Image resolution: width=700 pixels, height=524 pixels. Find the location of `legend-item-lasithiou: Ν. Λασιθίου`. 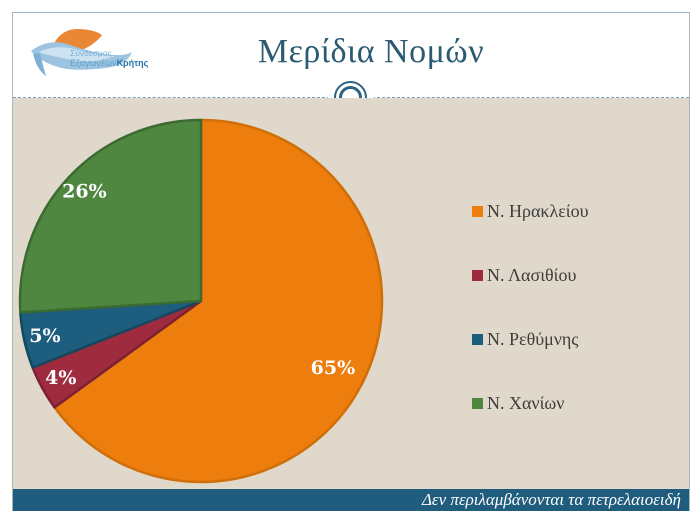

legend-item-lasithiou: Ν. Λασιθίου is located at coordinates (530, 275).